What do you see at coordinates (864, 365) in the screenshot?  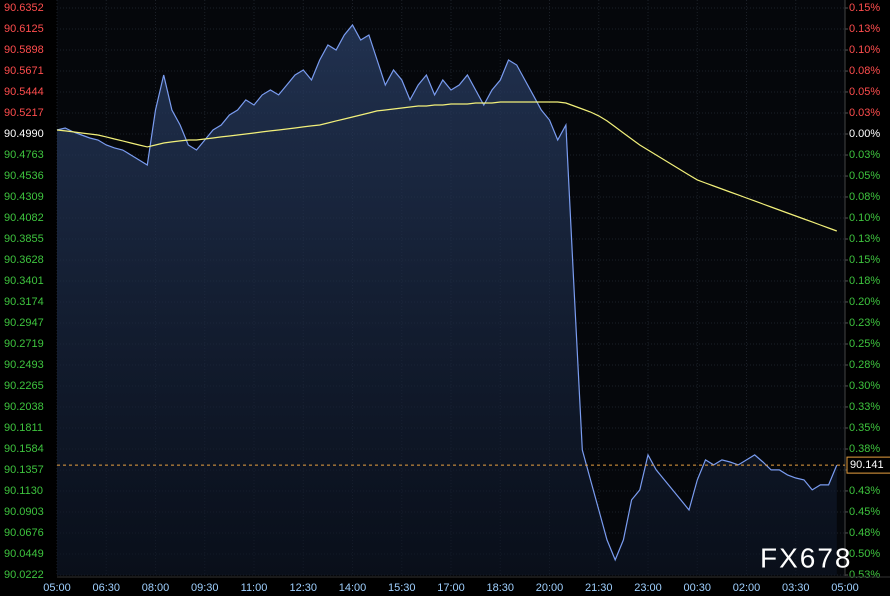 I see `y2-tick-label: 0.28%` at bounding box center [864, 365].